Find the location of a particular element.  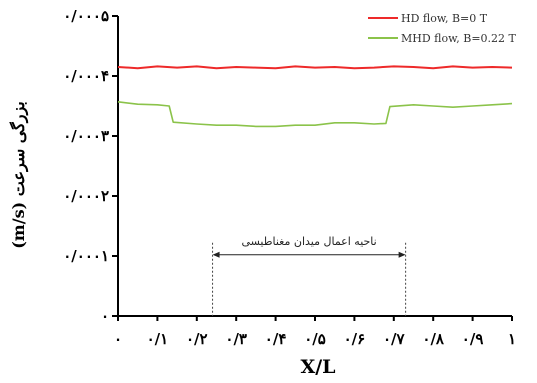

x-axis-title: X/L is located at coordinates (317, 367).